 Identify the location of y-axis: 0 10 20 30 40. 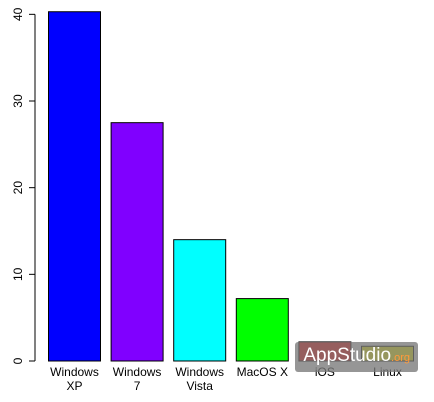
(23, 185).